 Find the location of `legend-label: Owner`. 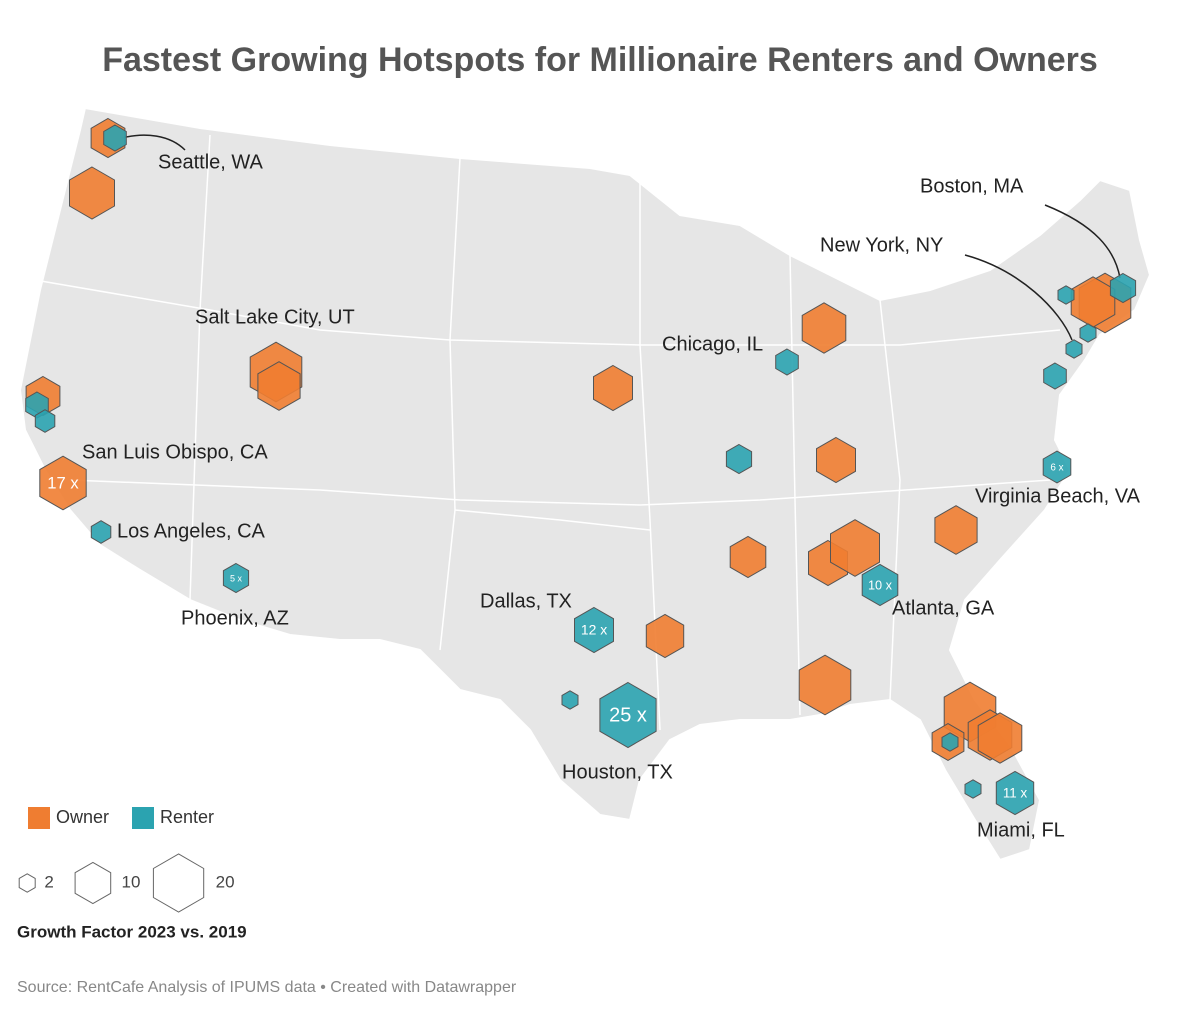

legend-label: Owner is located at coordinates (82, 817).